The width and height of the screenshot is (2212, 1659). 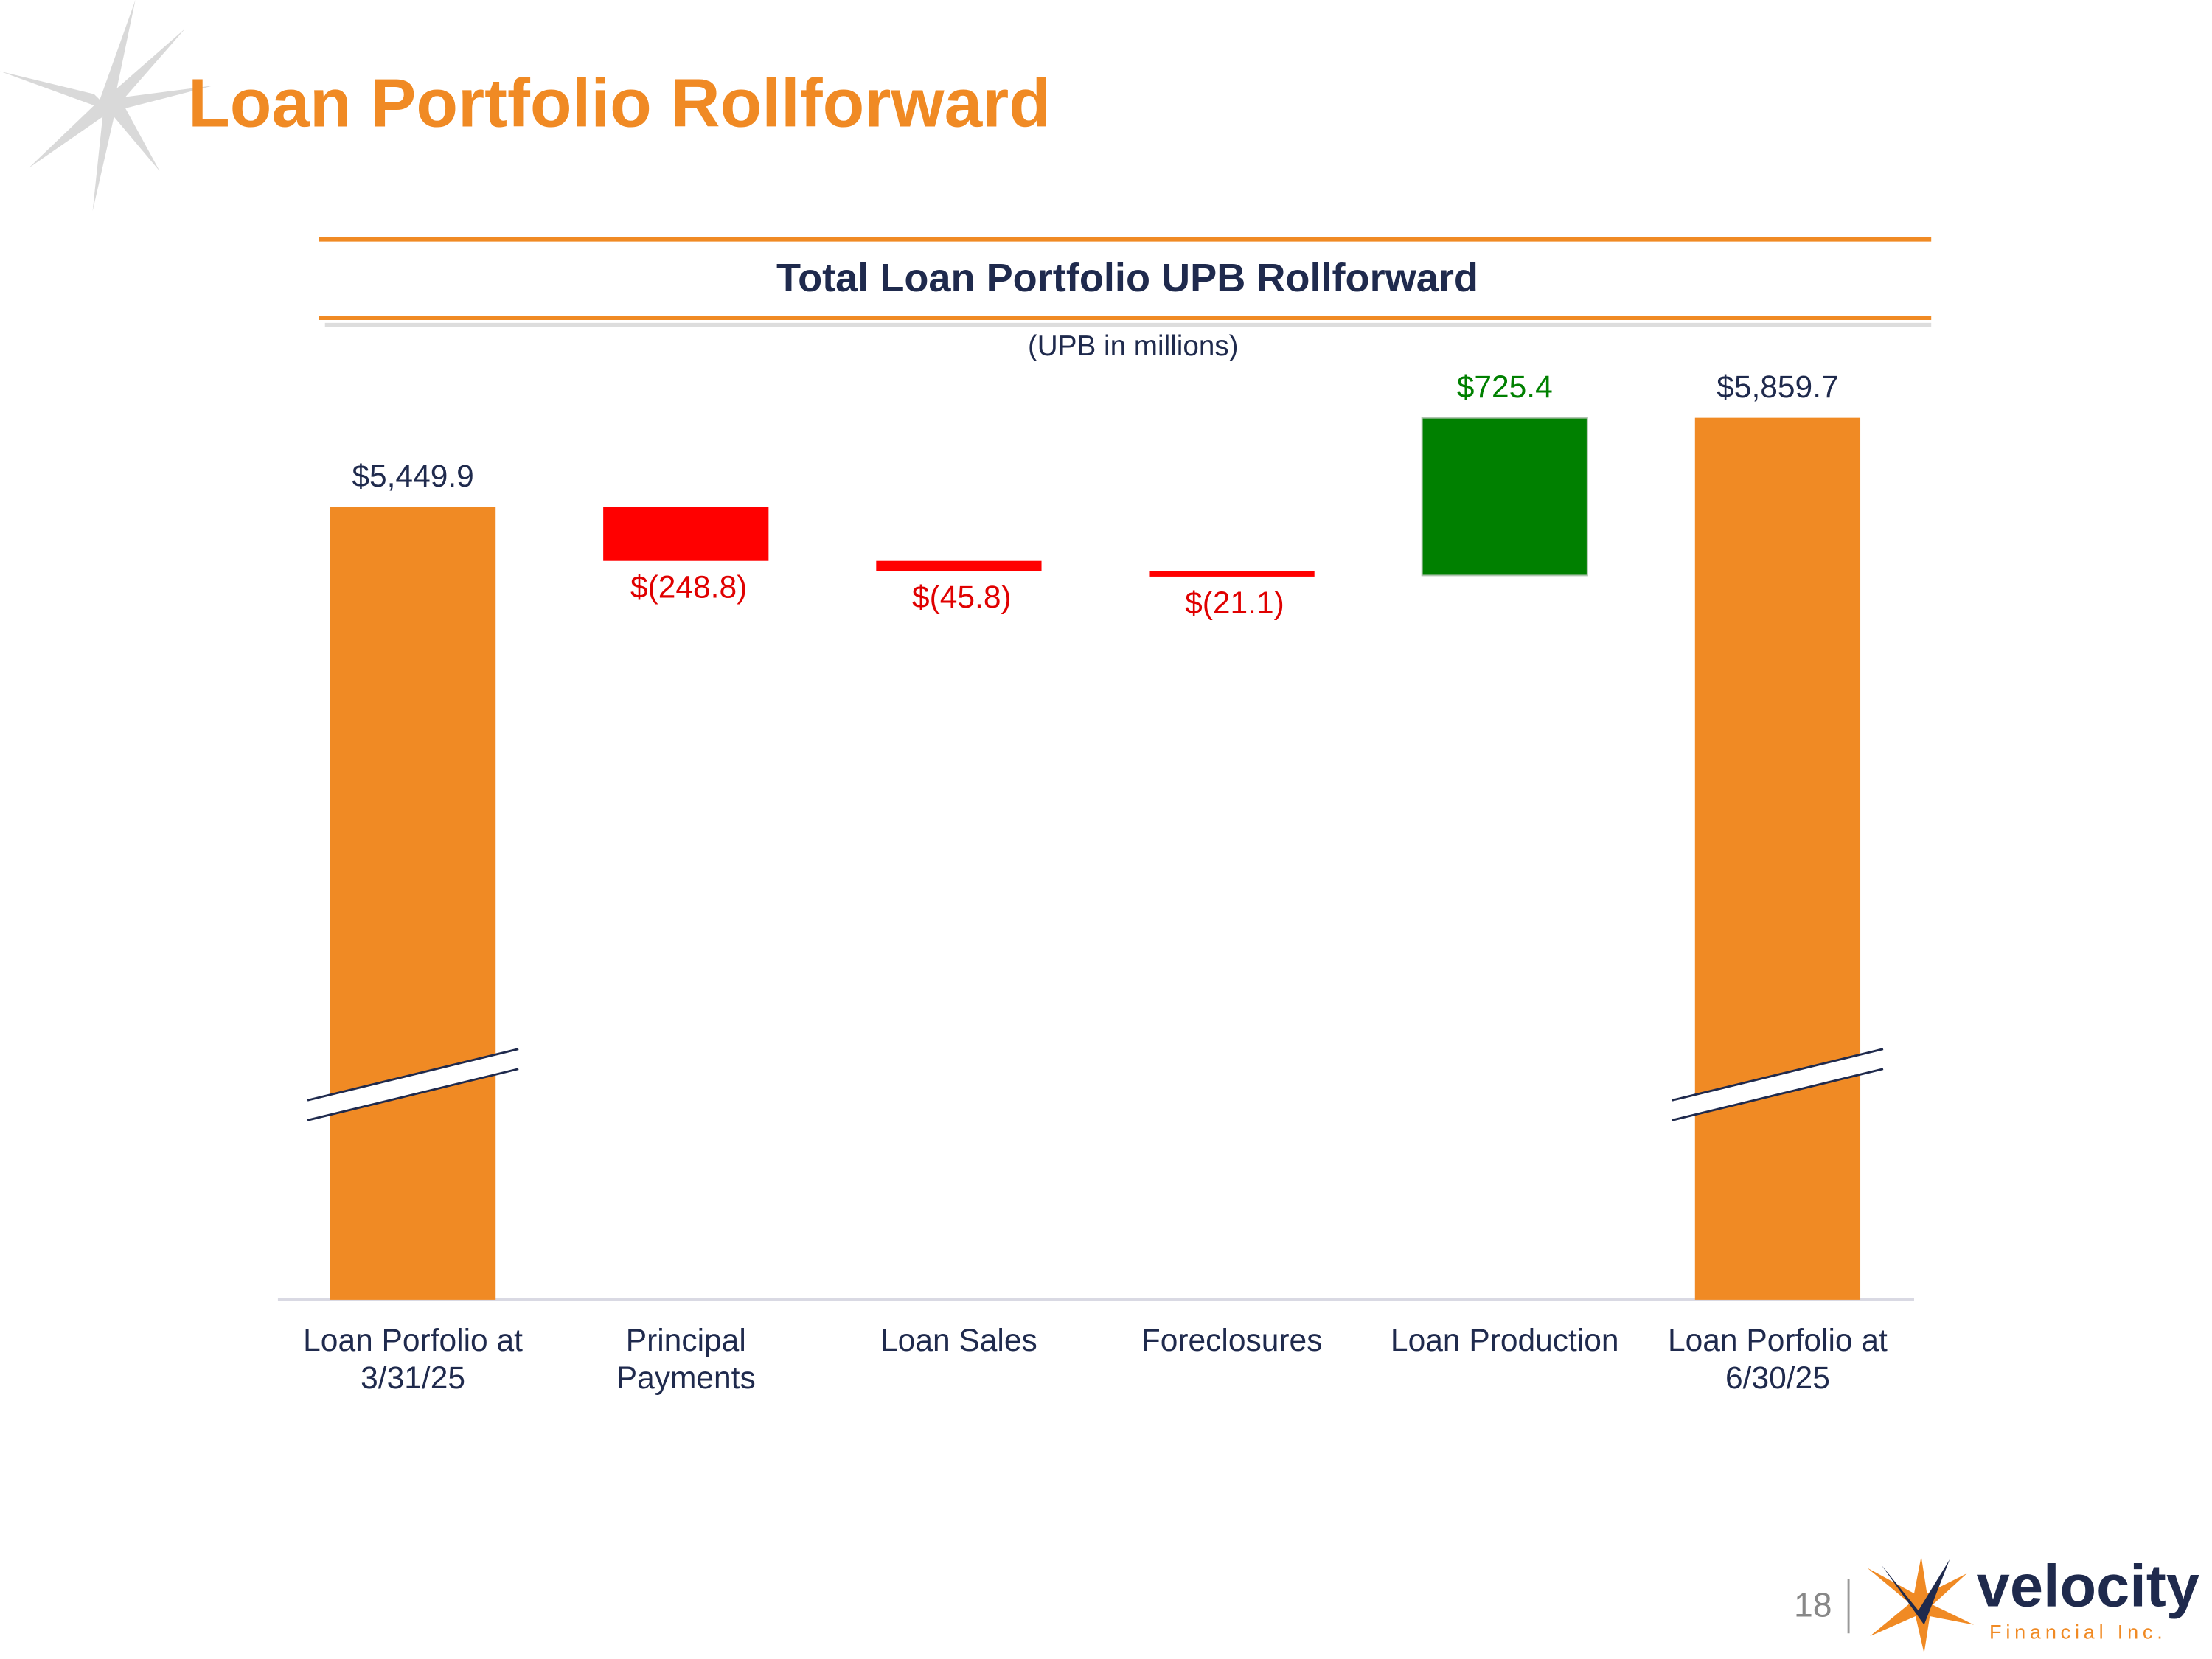 What do you see at coordinates (2078, 1632) in the screenshot?
I see `logo-subtext: Financial Inc.` at bounding box center [2078, 1632].